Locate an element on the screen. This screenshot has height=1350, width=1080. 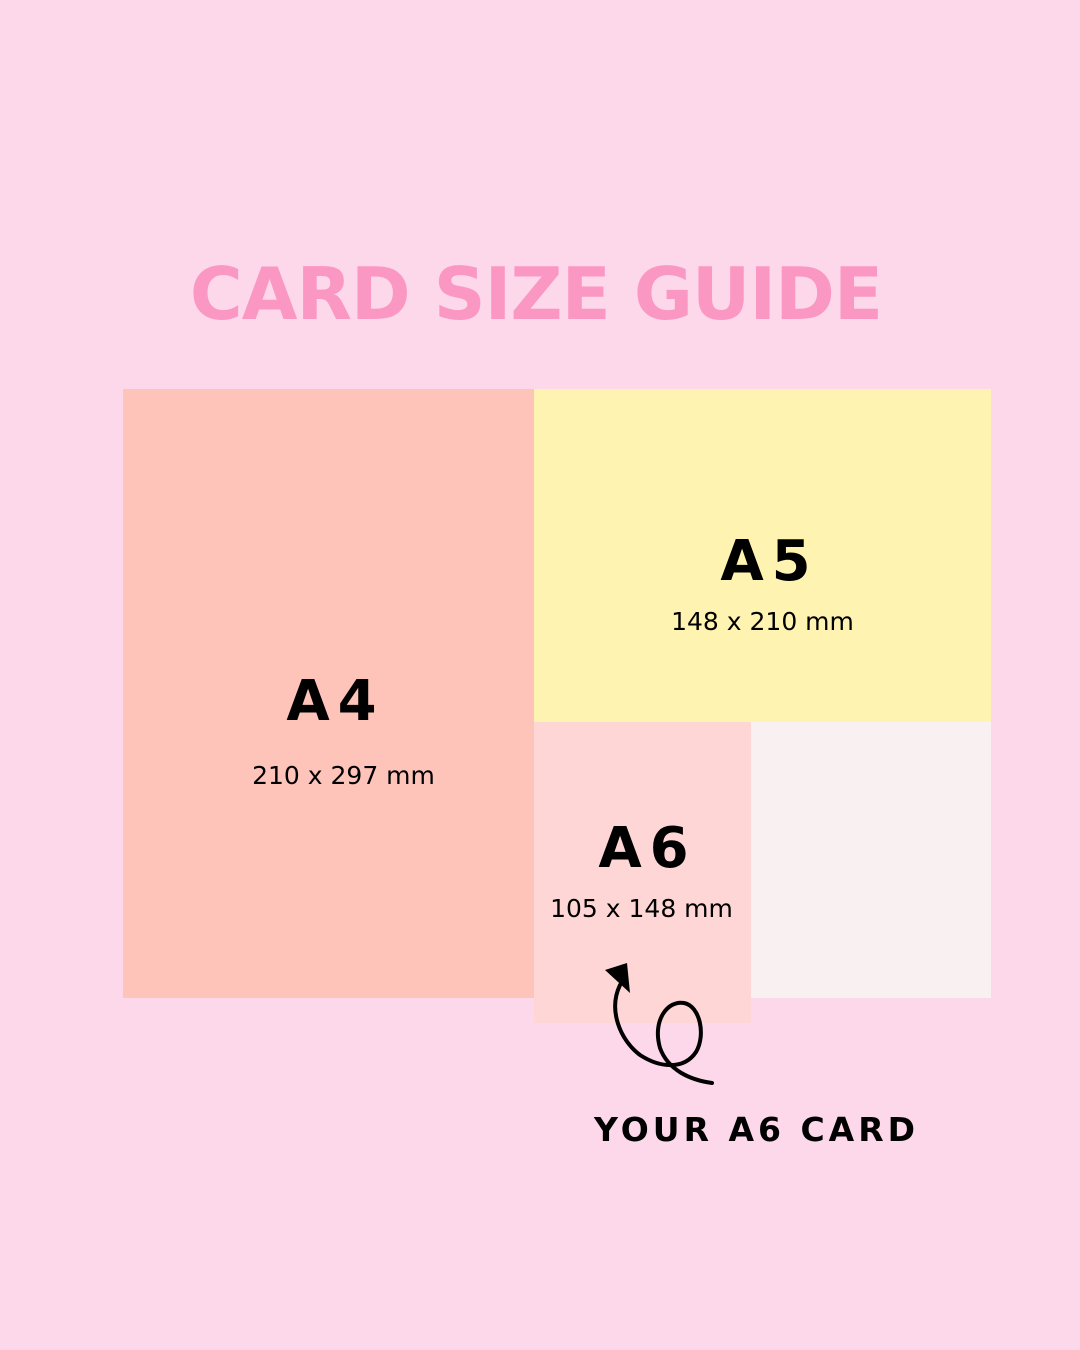
a4-label: A4 is located at coordinates (335, 701).